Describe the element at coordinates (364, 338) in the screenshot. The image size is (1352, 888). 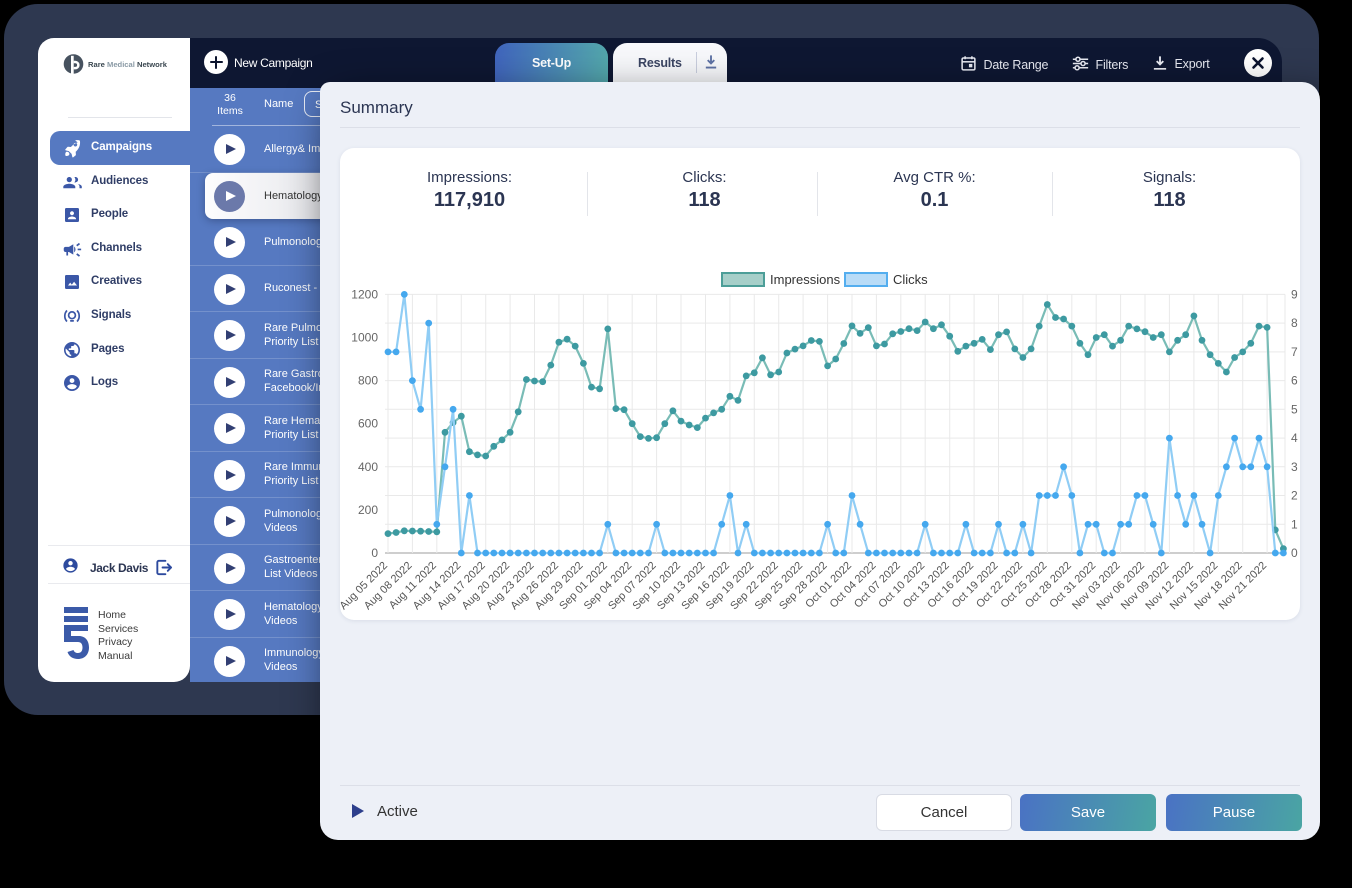
I see `svg-text: 1000` at that location.